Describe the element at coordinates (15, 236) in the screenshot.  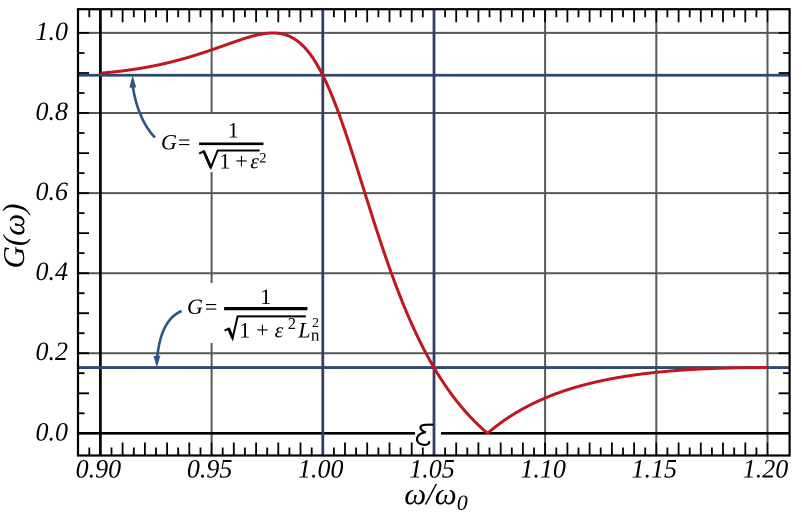
I see `svg-text: G(ω)` at that location.